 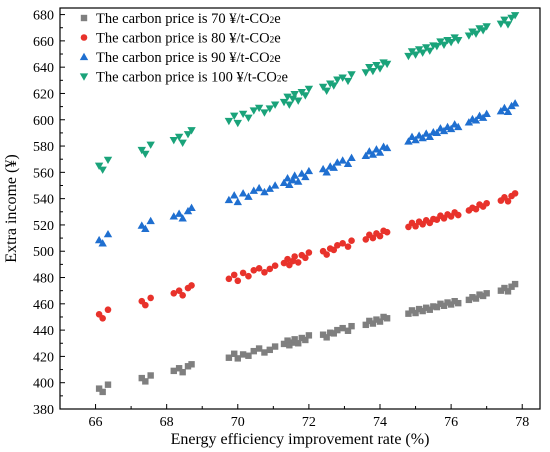 I want to click on y-tick-label: 480, so click(x=43, y=279).